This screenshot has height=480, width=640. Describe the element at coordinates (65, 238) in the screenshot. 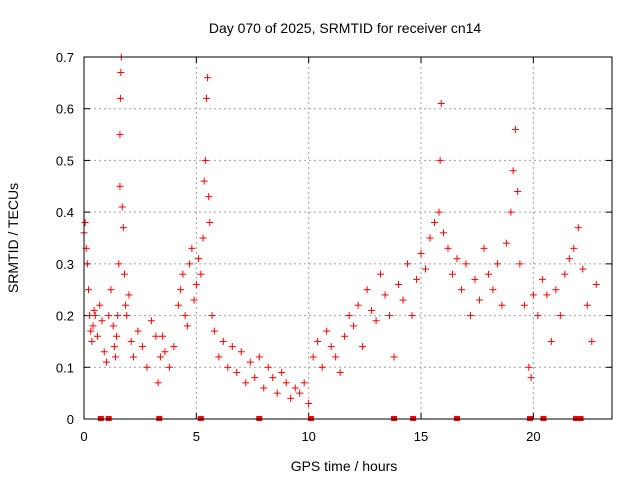

I see `y-tick-labels: 0 0.1 0.2 0.3 0.4 0.5 0.6 0.7` at that location.